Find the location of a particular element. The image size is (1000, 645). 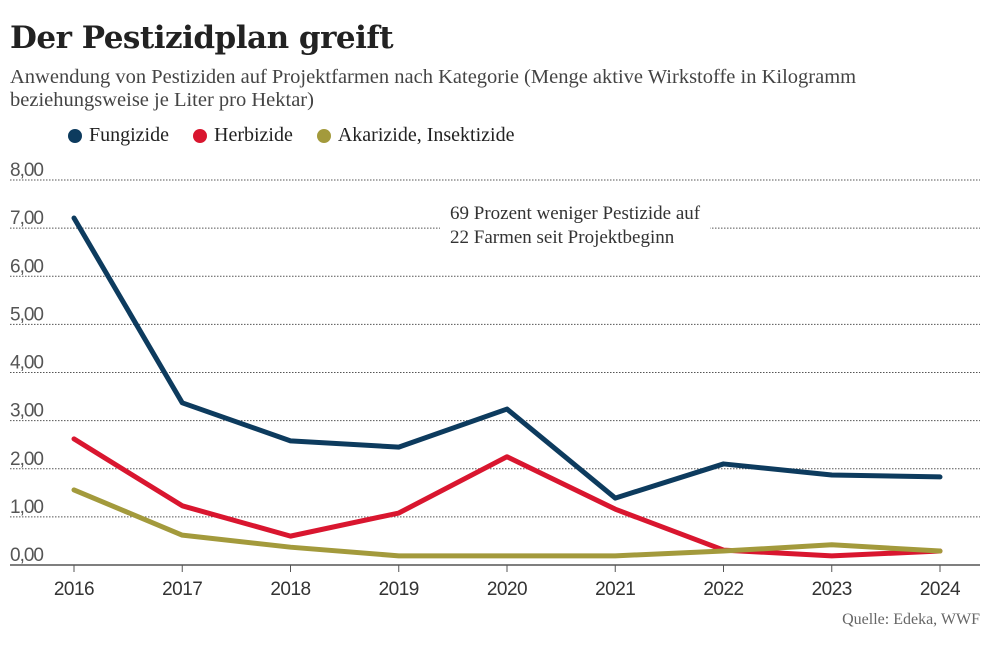

legend-item-fungizide: Fungizide is located at coordinates (118, 135).